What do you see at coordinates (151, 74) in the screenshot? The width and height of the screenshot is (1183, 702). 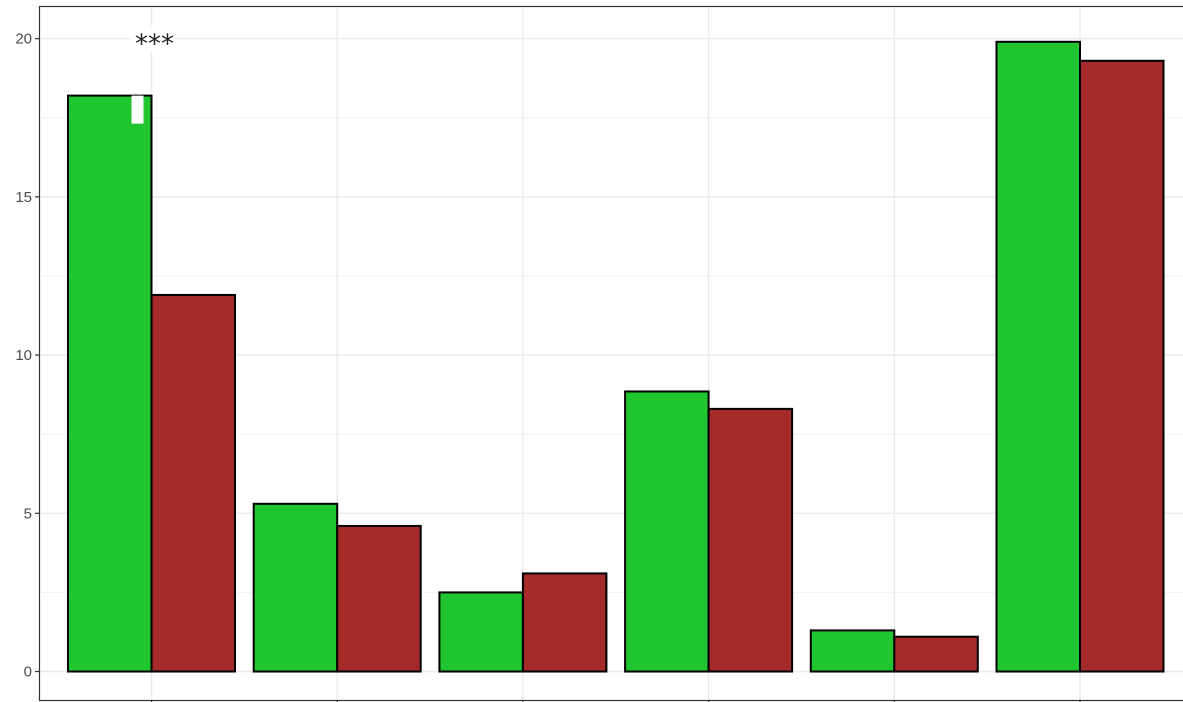 I see `annotations: ***` at bounding box center [151, 74].